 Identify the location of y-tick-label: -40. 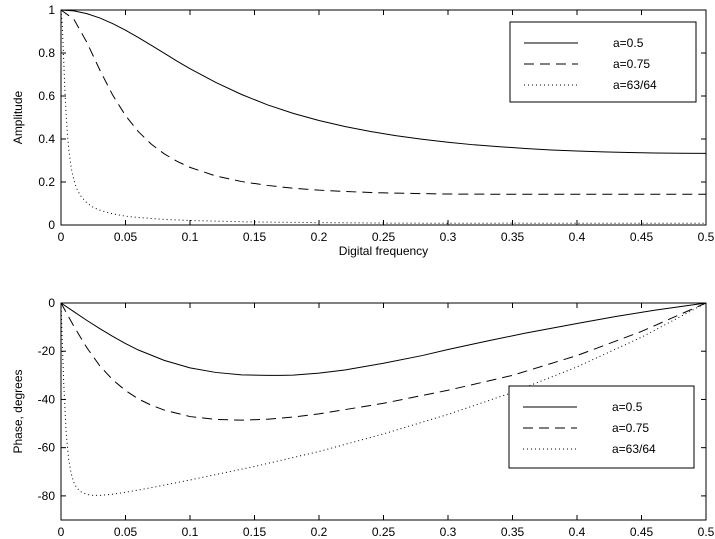
(47, 399).